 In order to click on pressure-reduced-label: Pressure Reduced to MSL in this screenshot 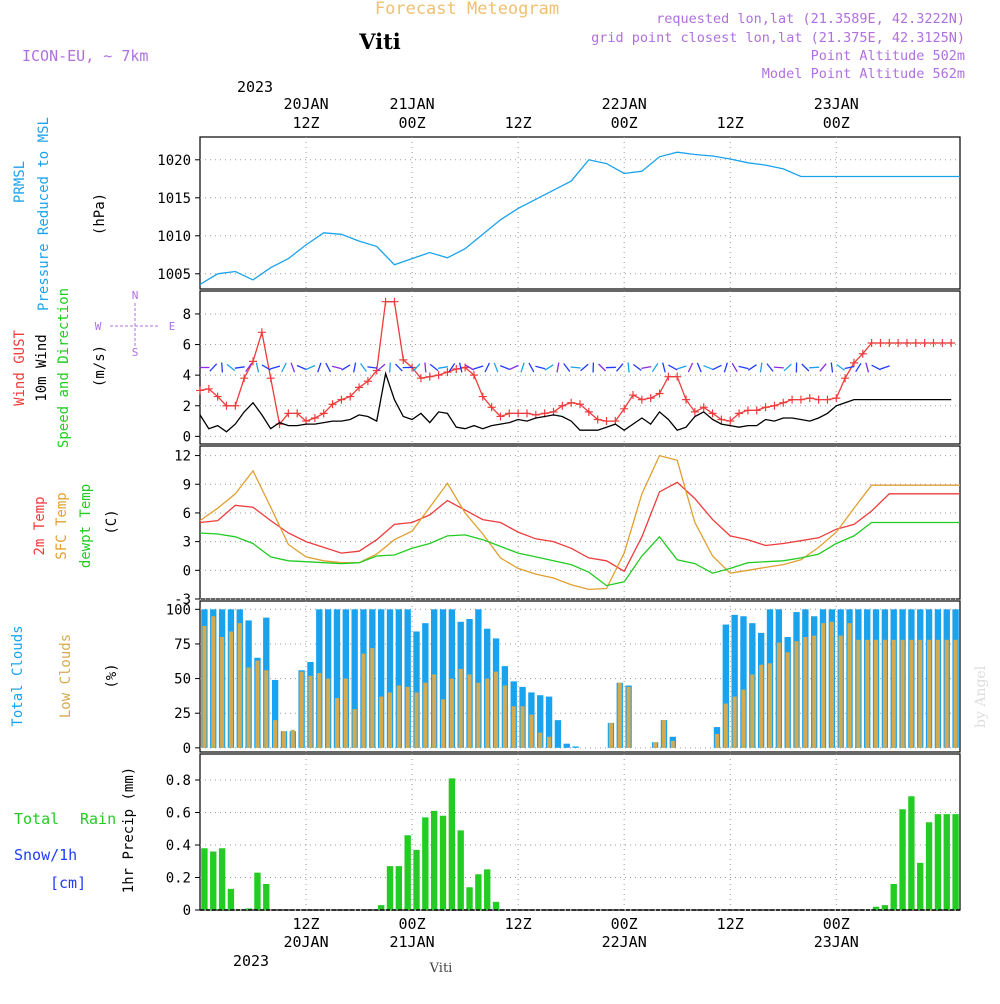, I will do `click(44, 214)`.